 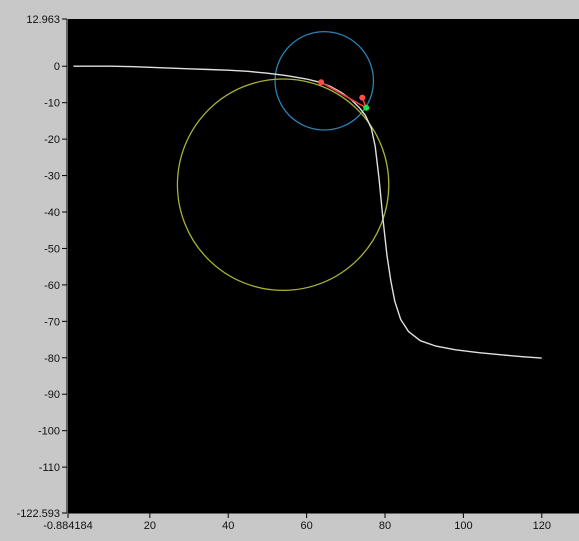 I want to click on x-tick-label: 60, so click(x=306, y=526).